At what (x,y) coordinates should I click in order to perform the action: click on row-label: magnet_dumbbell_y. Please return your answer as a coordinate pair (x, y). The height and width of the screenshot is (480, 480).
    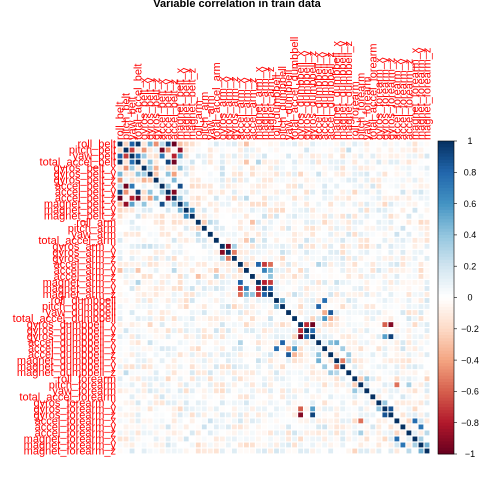
    Looking at the image, I should click on (67, 367).